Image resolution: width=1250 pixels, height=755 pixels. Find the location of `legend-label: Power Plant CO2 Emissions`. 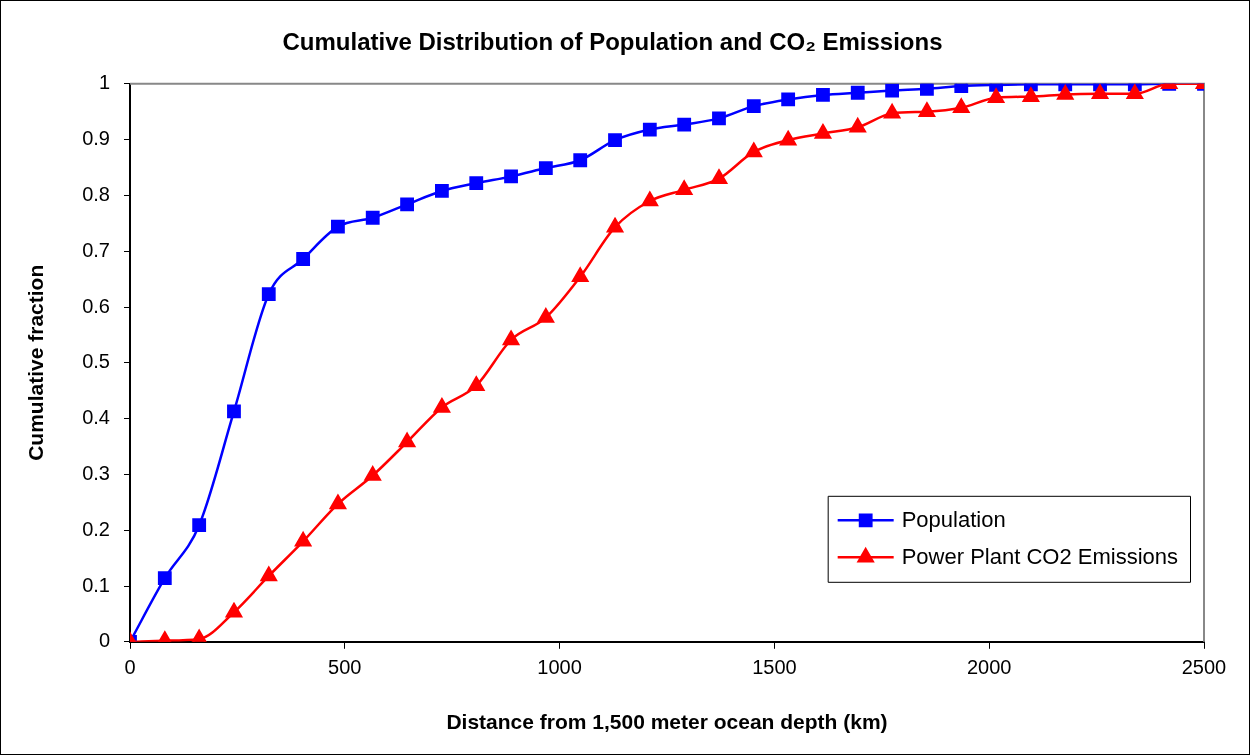

legend-label: Power Plant CO2 Emissions is located at coordinates (1040, 557).